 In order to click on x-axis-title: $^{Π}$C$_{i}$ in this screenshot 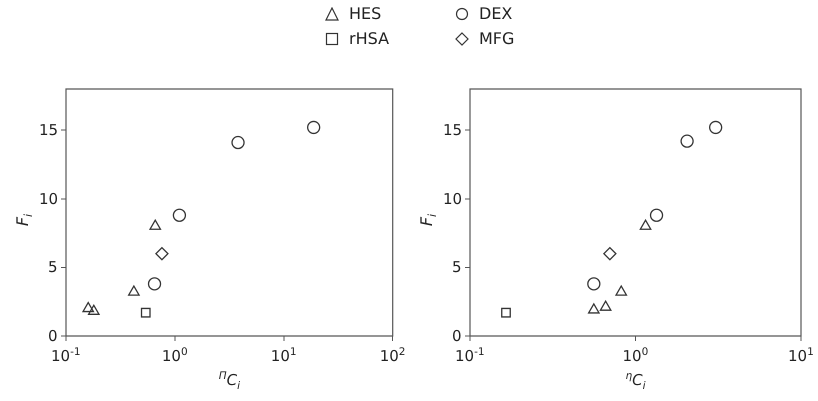, I will do `click(229, 381)`.